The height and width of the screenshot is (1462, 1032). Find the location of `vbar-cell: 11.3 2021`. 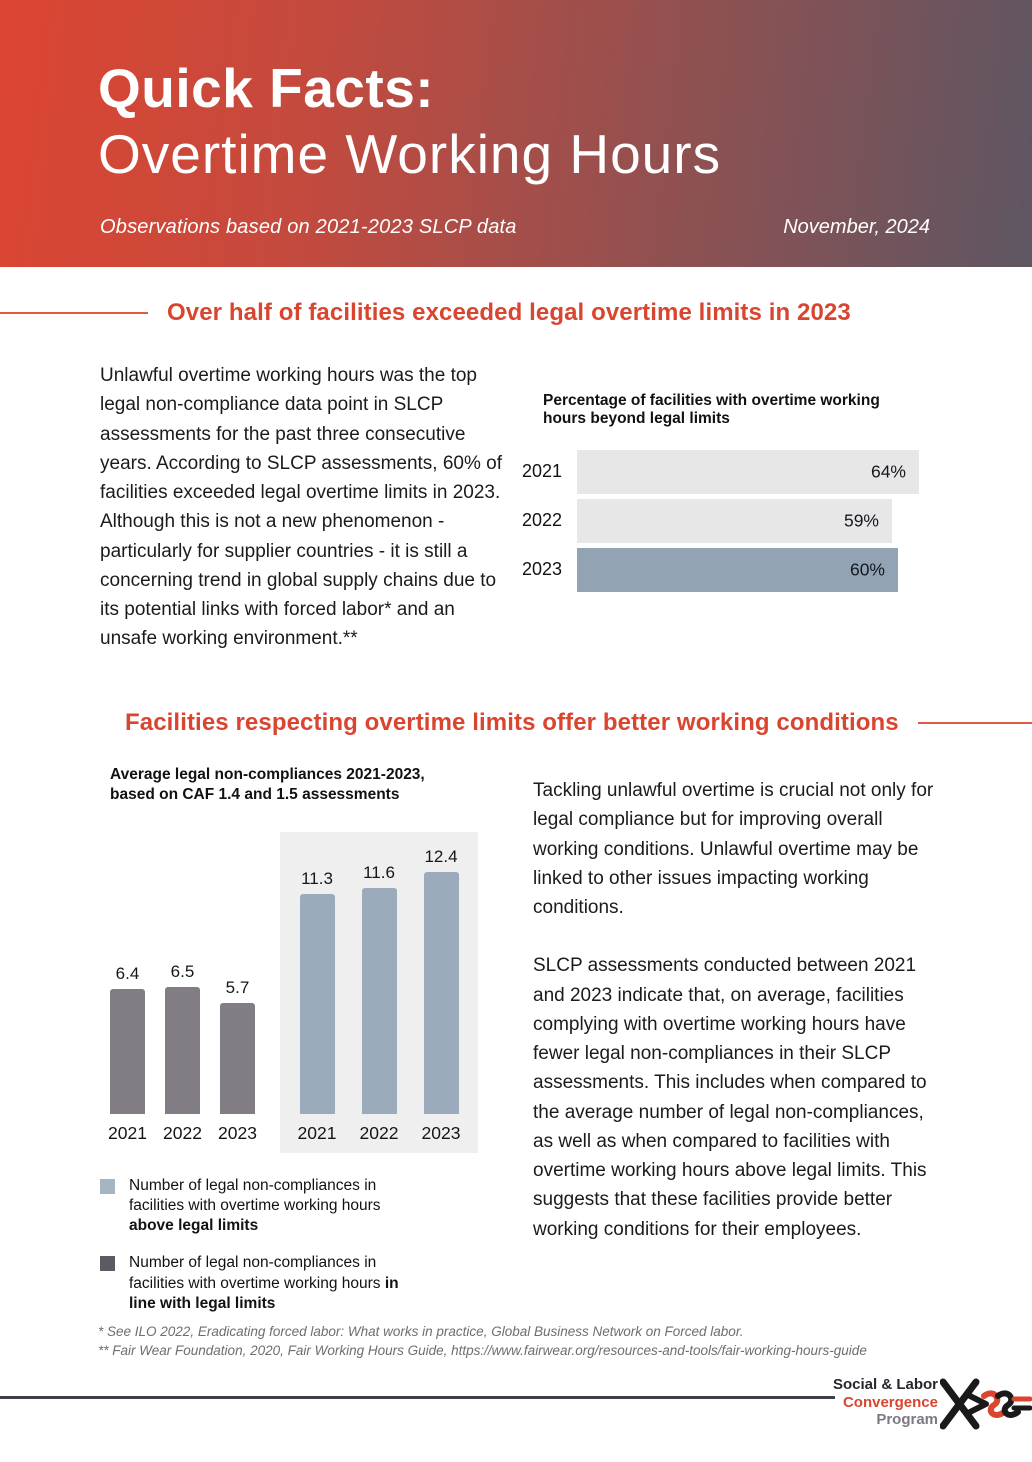

vbar-cell: 11.3 2021 is located at coordinates (317, 1011).